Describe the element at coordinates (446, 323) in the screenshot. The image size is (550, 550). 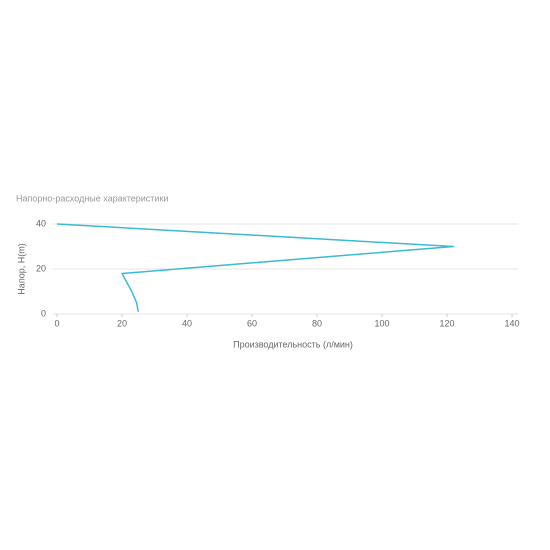
I see `x-tick-label: 120` at that location.